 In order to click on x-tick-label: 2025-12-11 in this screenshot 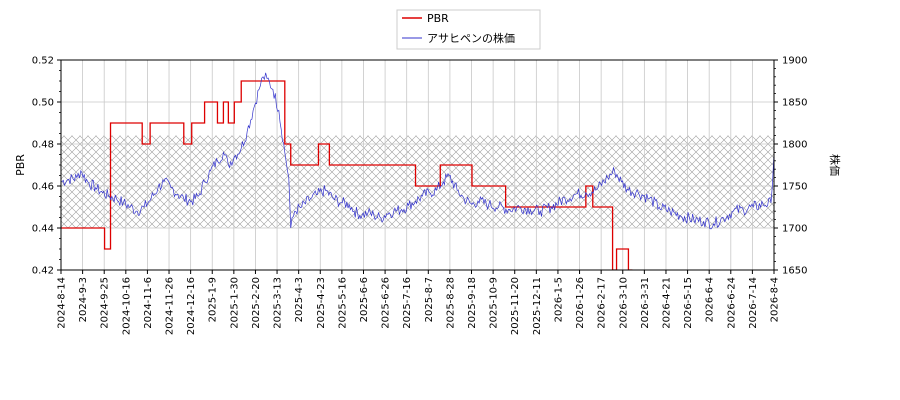, I will do `click(537, 306)`.